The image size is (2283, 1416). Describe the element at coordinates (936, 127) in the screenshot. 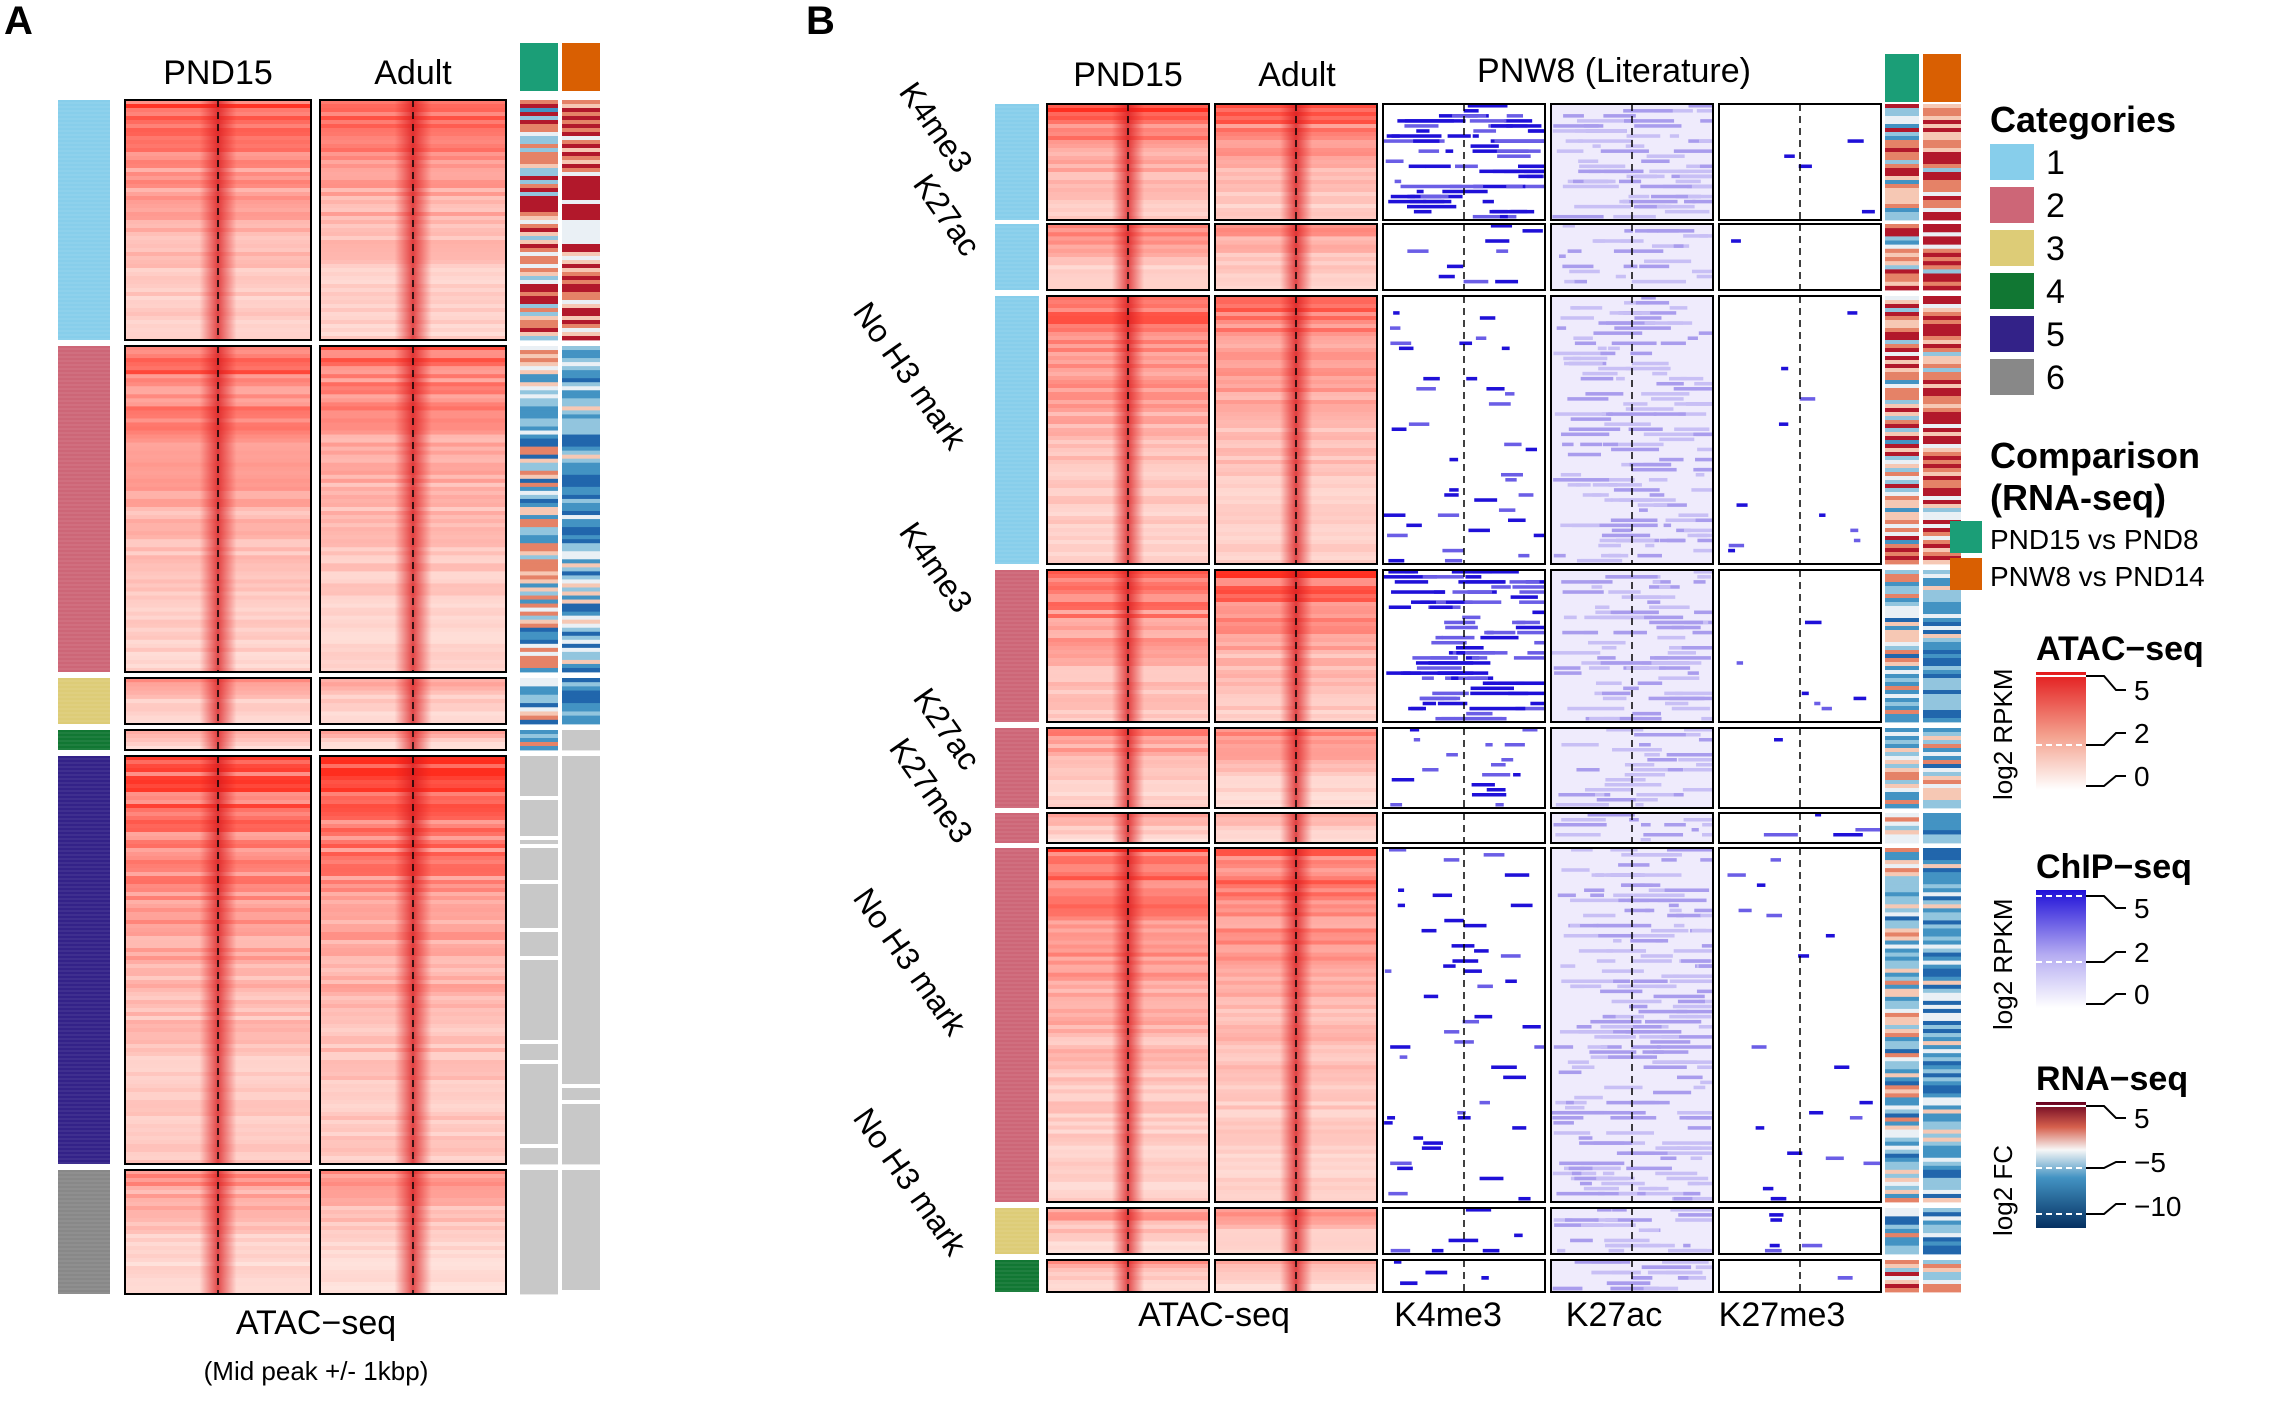

I see `panel-b-rowlabel-k4me3-cat1: K4me3` at that location.